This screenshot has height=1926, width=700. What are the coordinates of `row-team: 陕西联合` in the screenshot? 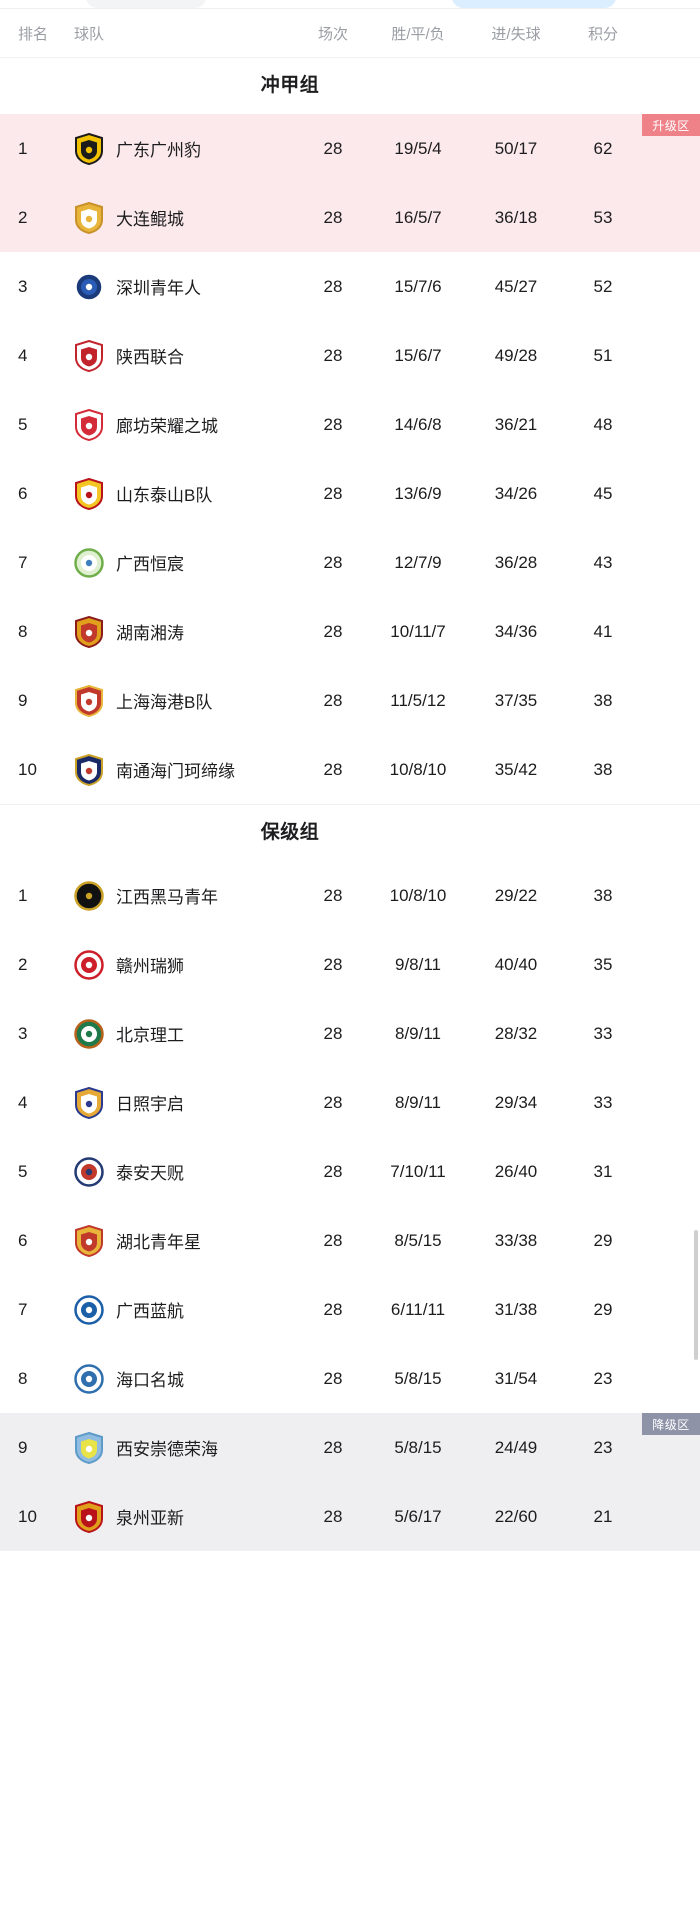 It's located at (185, 355).